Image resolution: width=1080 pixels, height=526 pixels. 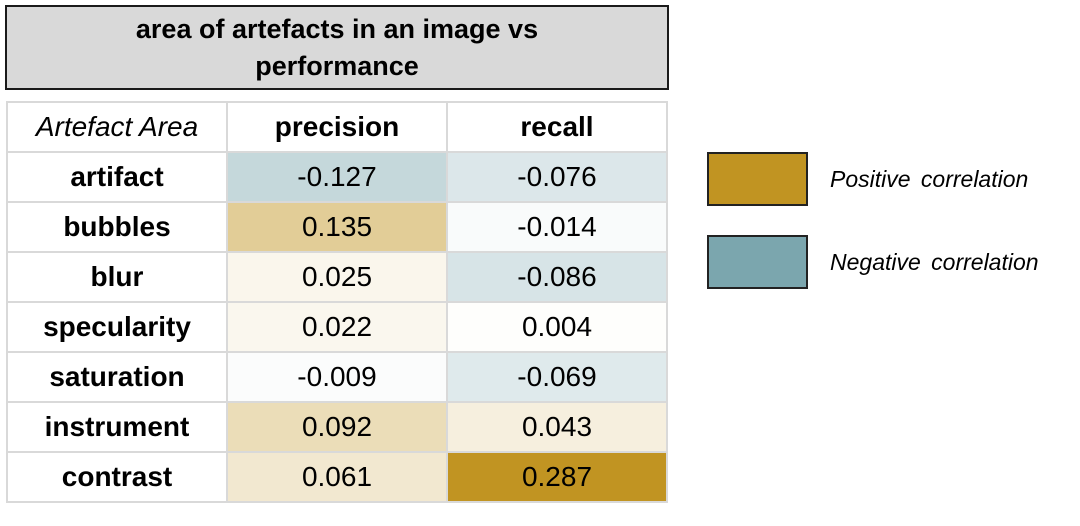 I want to click on value-cell-bubbles-precision: 0.135, so click(x=337, y=227).